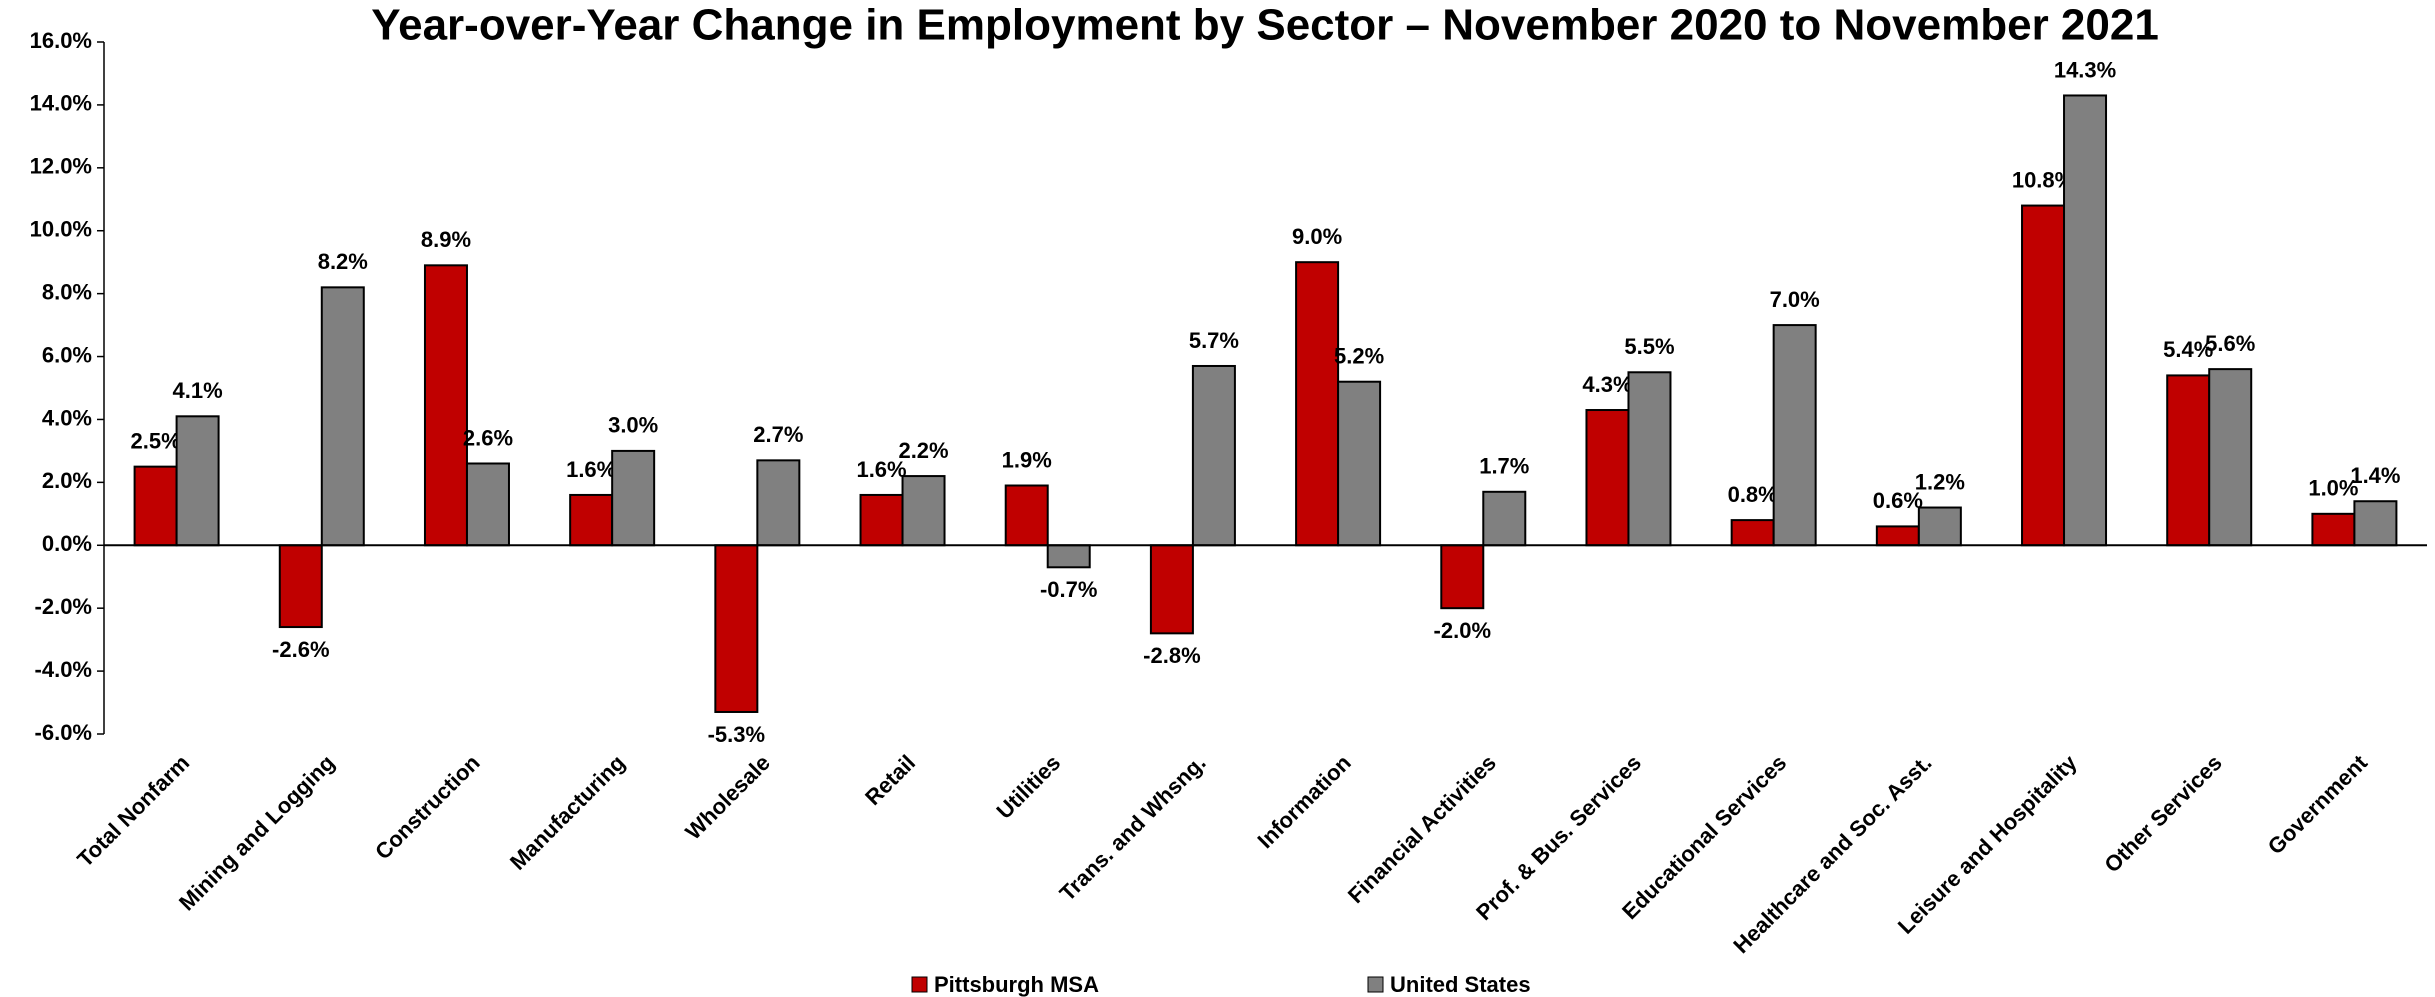 Image resolution: width=2435 pixels, height=997 pixels. Describe the element at coordinates (1359, 356) in the screenshot. I see `value-label: 5.2%` at that location.